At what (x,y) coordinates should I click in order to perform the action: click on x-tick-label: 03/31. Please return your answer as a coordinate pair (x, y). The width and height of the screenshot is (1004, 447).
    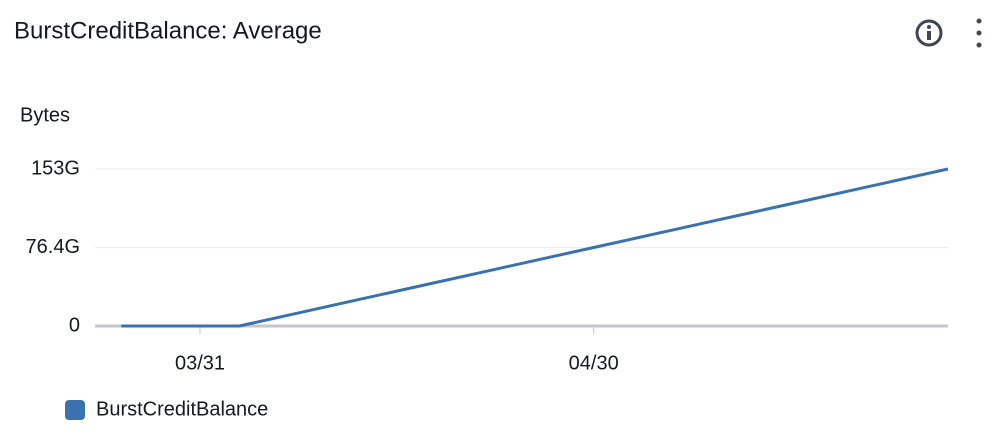
    Looking at the image, I should click on (200, 363).